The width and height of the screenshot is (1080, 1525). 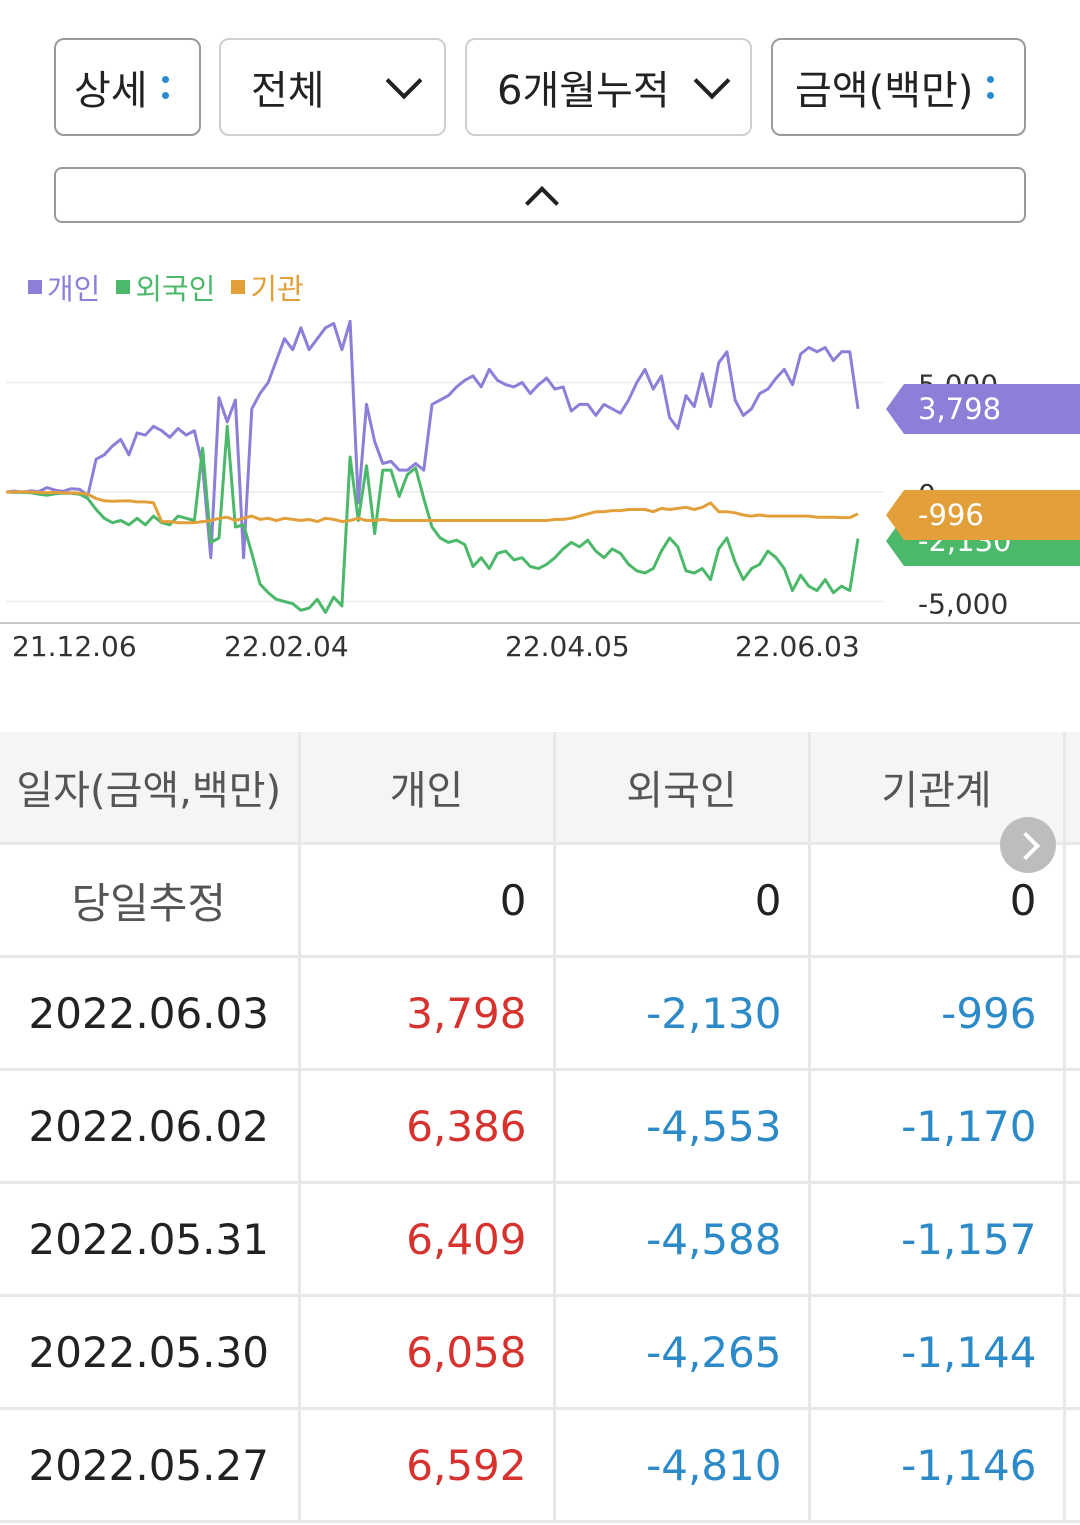 I want to click on cell-date: 2022.05.31, so click(x=150, y=1239).